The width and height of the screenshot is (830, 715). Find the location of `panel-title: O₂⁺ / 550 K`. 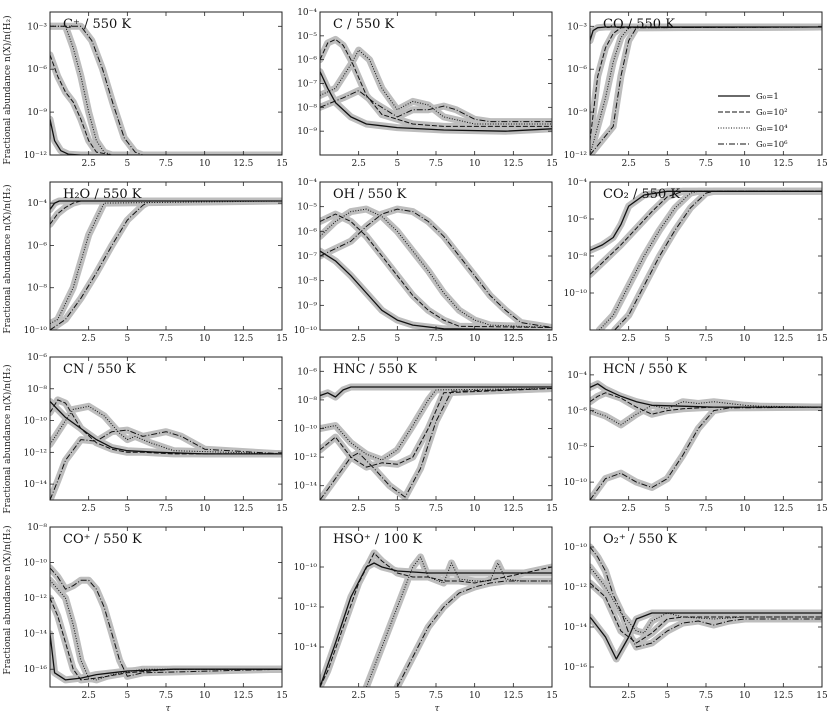

panel-title: O₂⁺ / 550 K is located at coordinates (640, 539).